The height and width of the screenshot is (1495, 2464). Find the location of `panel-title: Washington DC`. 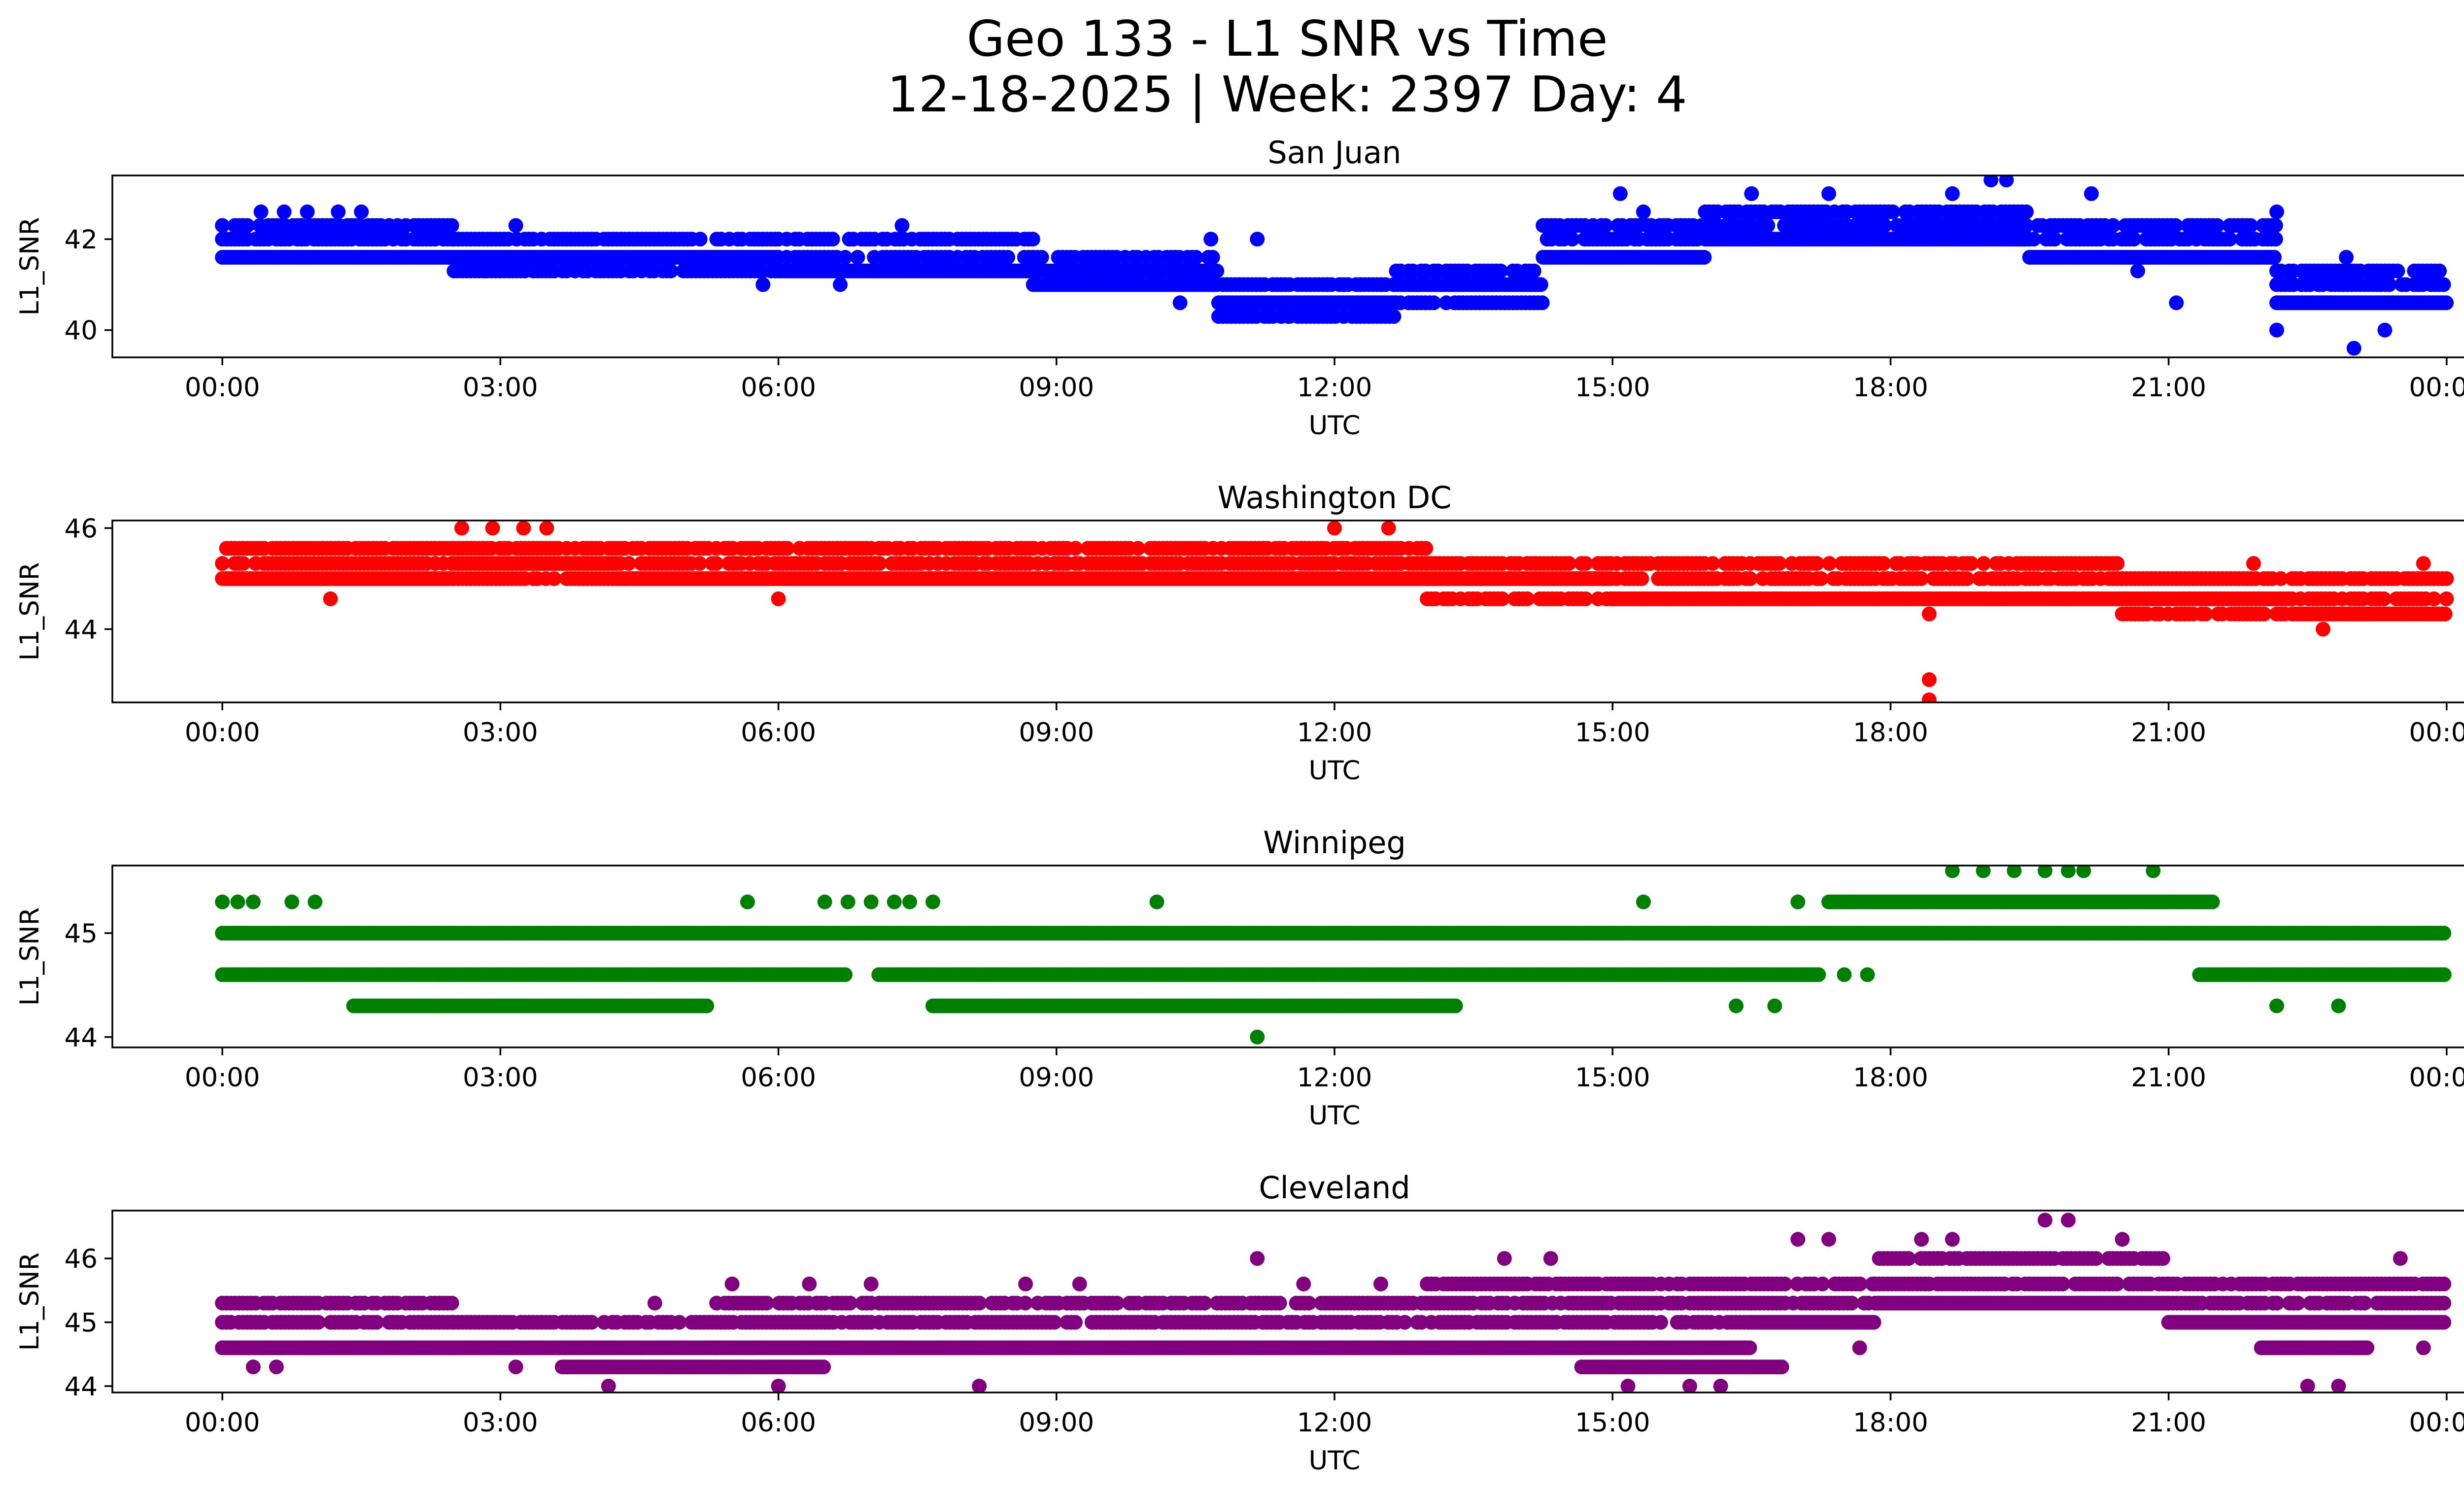

panel-title: Washington DC is located at coordinates (1334, 498).